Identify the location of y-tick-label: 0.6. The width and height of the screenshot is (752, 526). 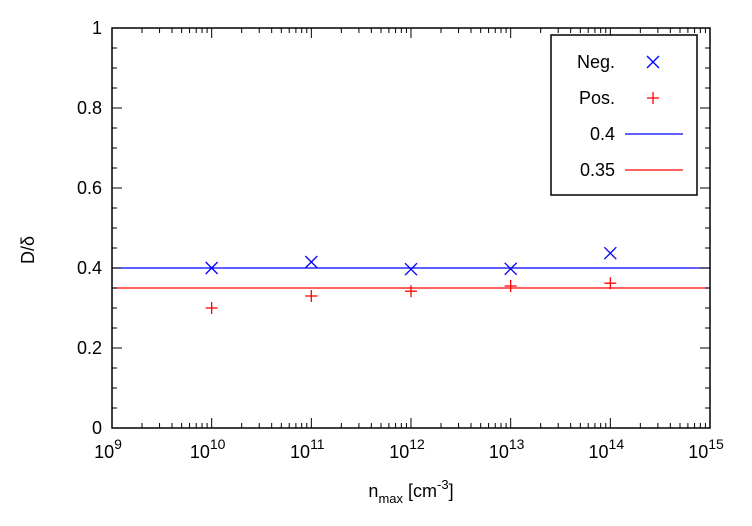
(89, 188).